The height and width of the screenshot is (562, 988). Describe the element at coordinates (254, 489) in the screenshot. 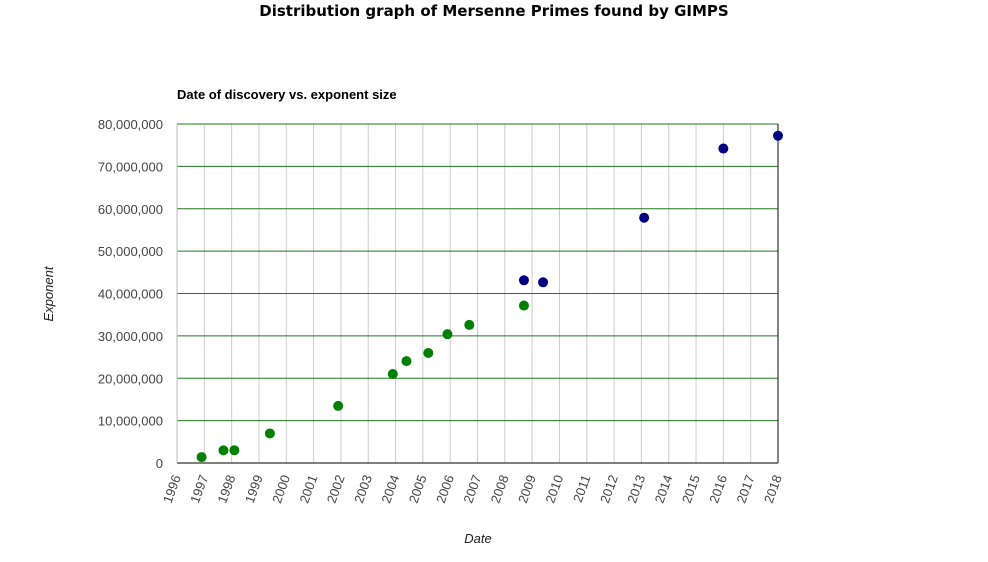

I see `x-tick-label: 1999` at that location.